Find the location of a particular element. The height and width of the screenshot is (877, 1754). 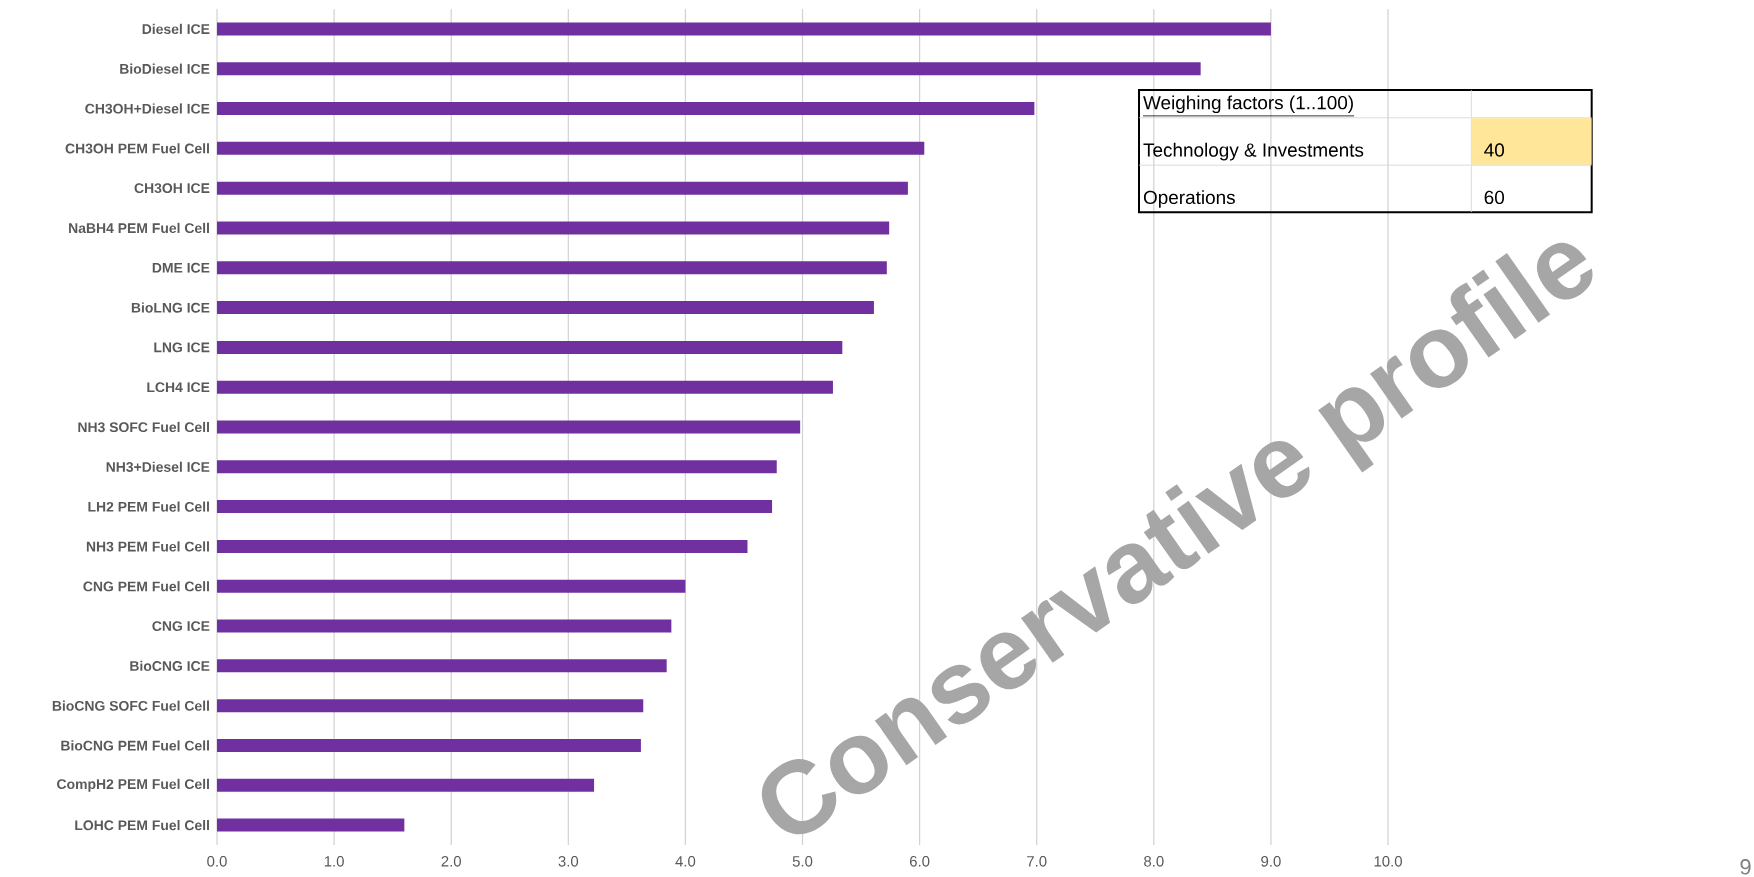

text: 60 is located at coordinates (1494, 197).